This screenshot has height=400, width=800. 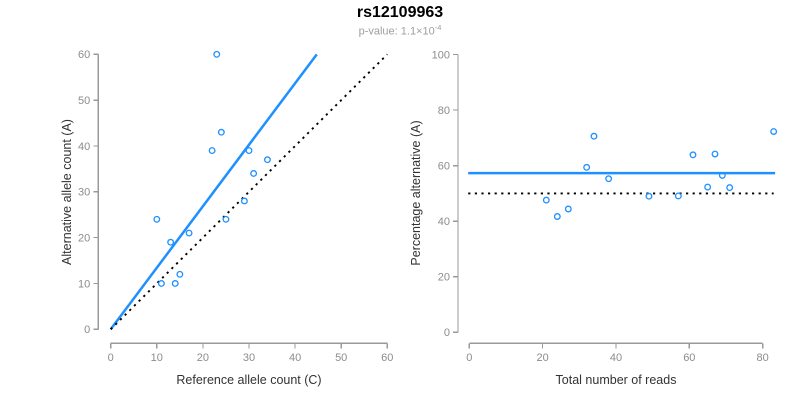 What do you see at coordinates (387, 358) in the screenshot?
I see `panel1-x-tick-label: 60` at bounding box center [387, 358].